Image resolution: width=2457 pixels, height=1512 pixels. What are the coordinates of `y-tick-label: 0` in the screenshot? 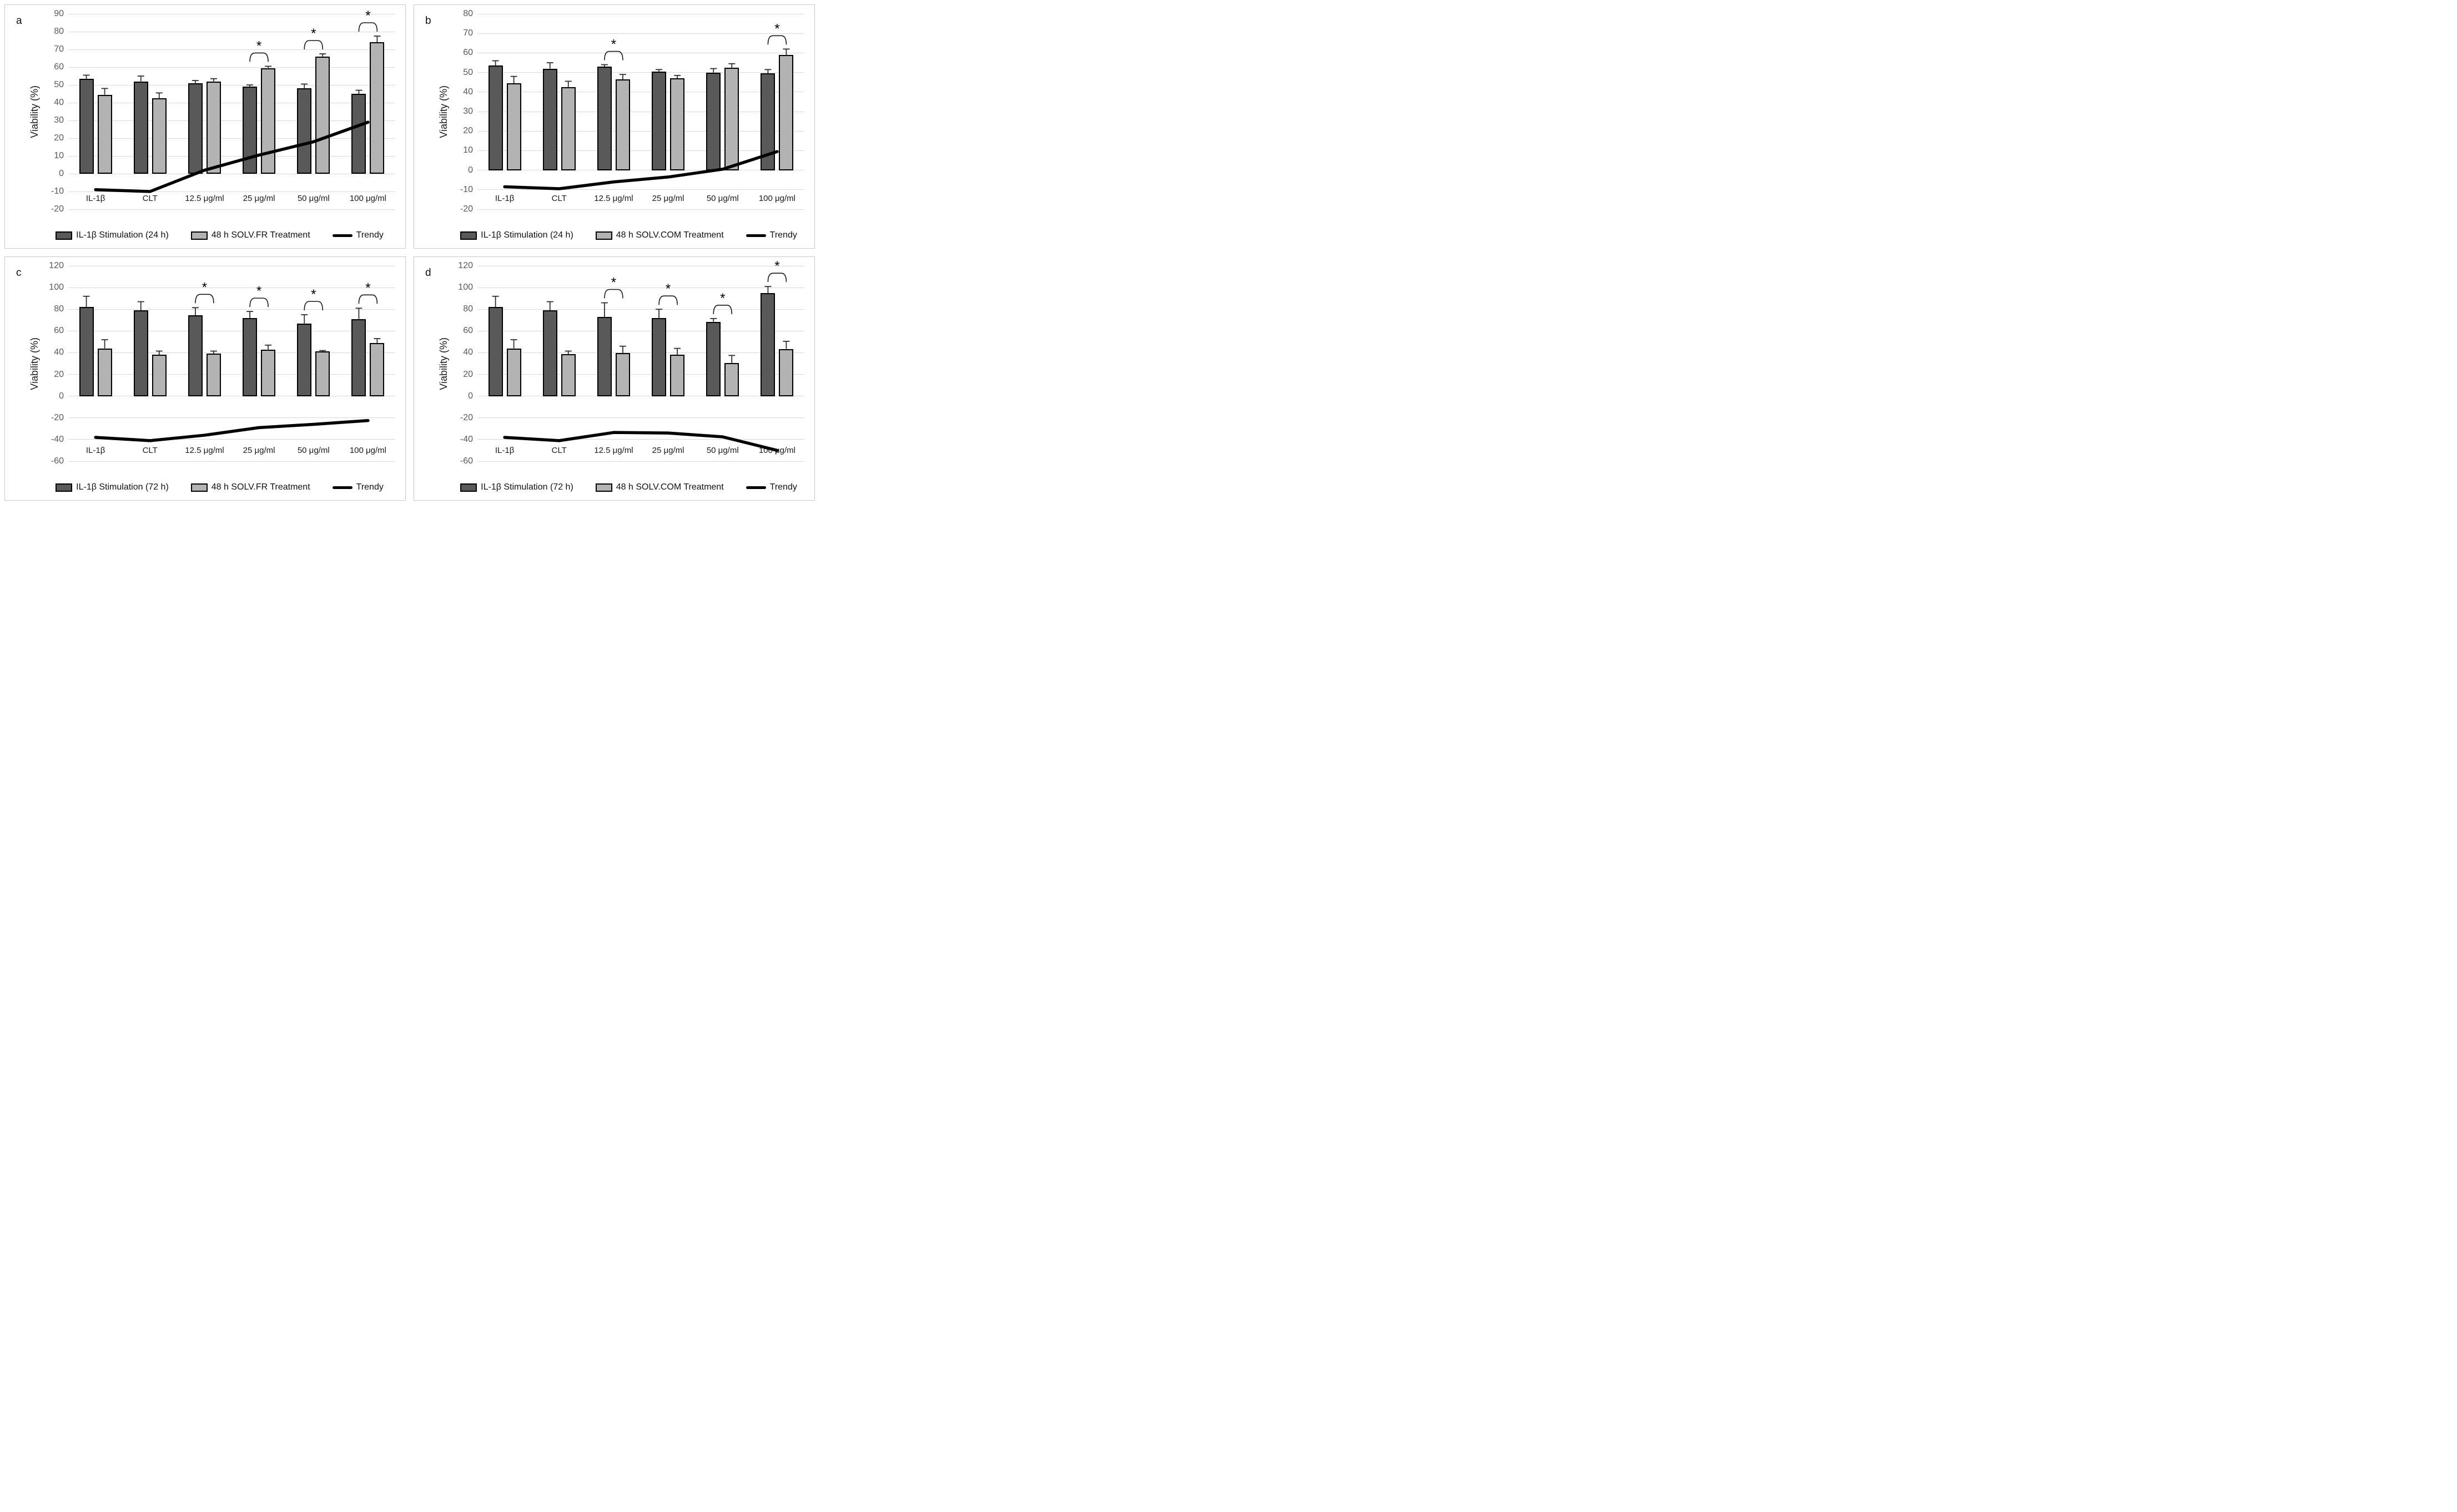 It's located at (61, 173).